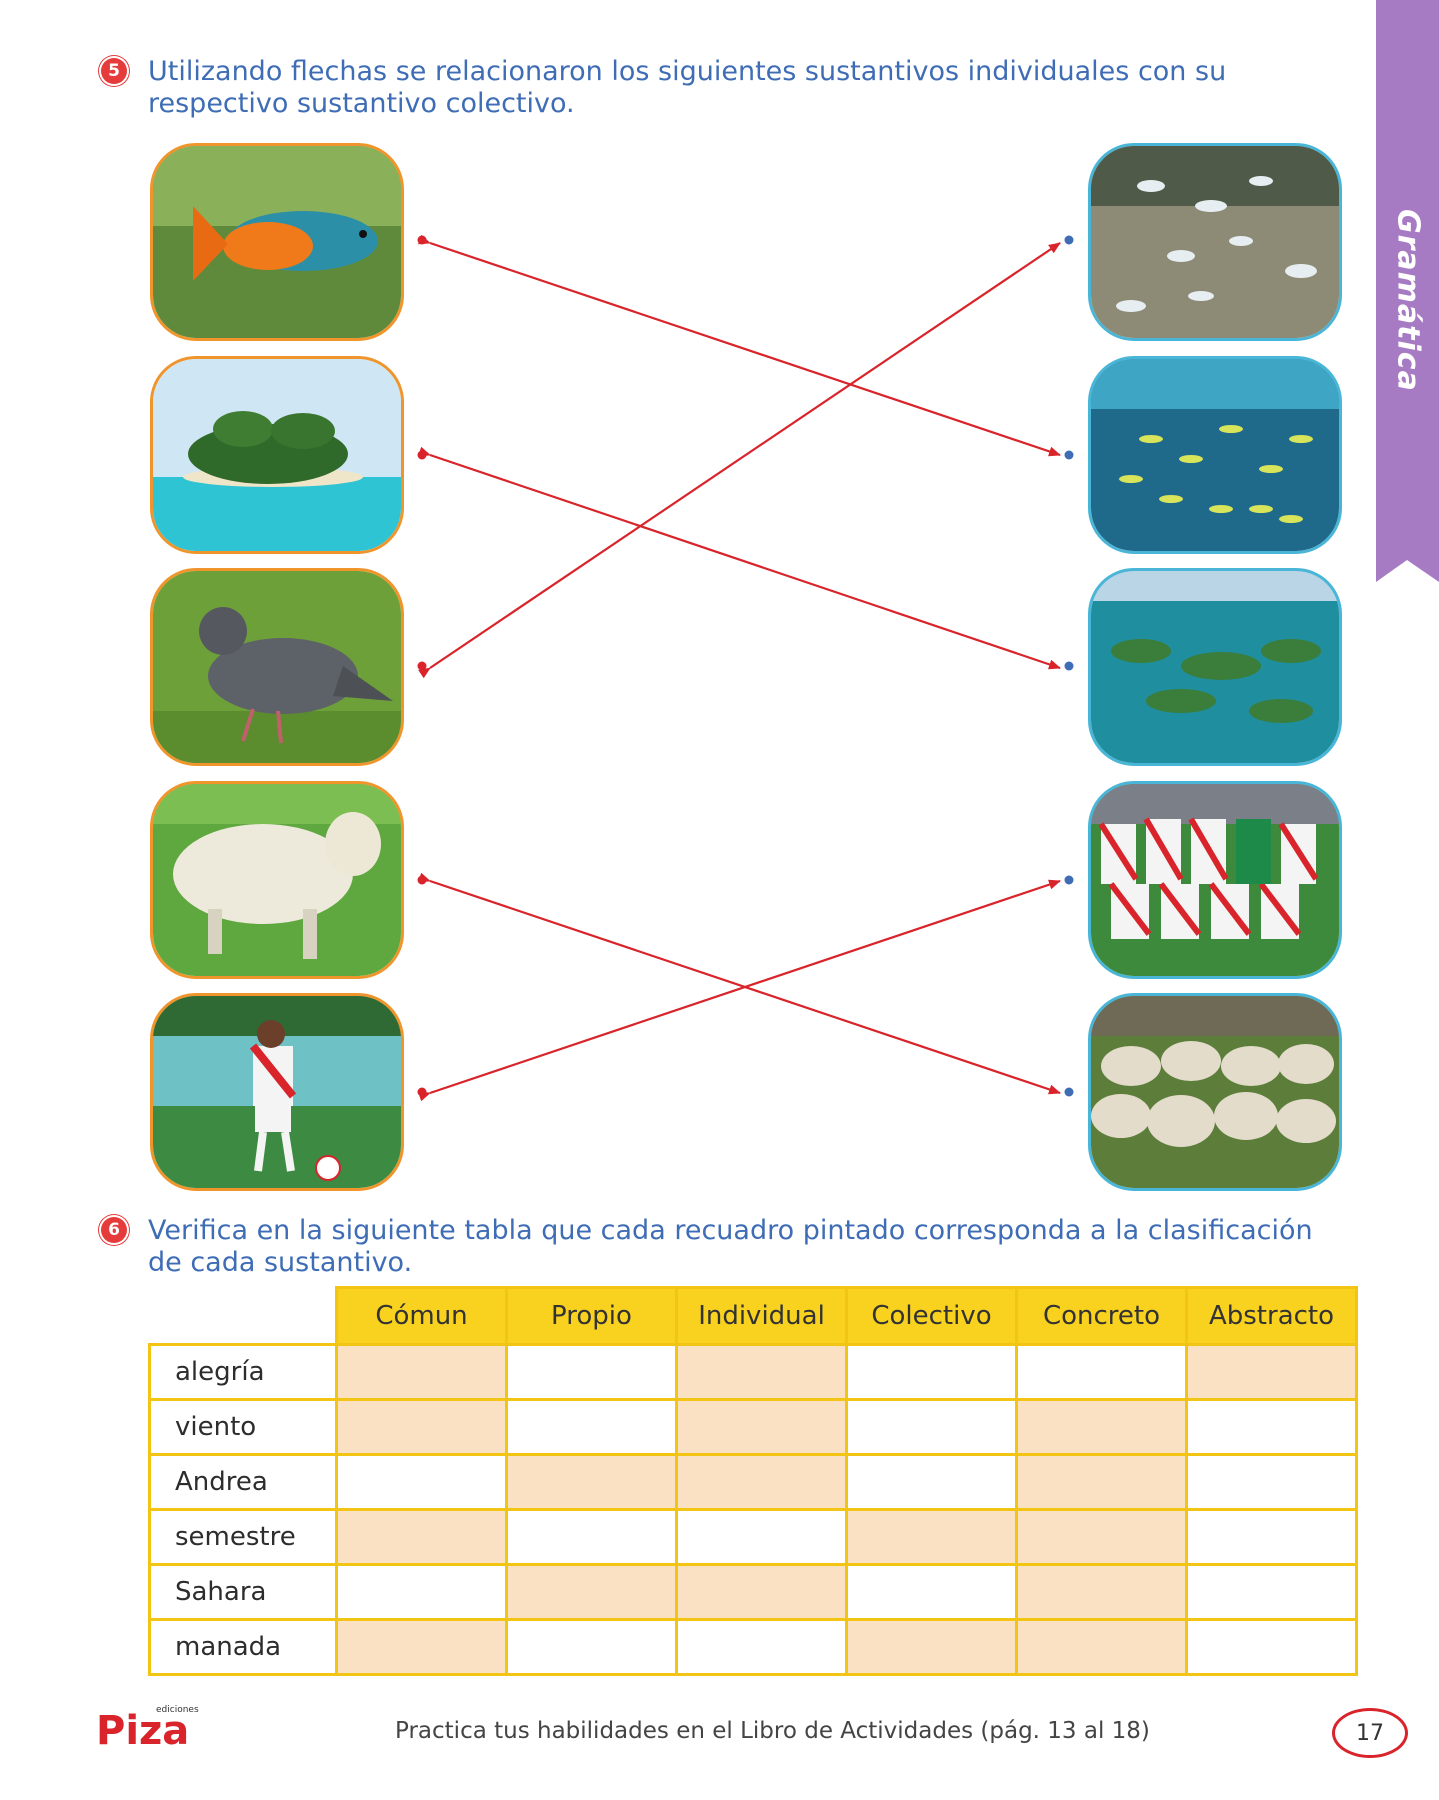 The image size is (1439, 1800). I want to click on fish-image, so click(277, 242).